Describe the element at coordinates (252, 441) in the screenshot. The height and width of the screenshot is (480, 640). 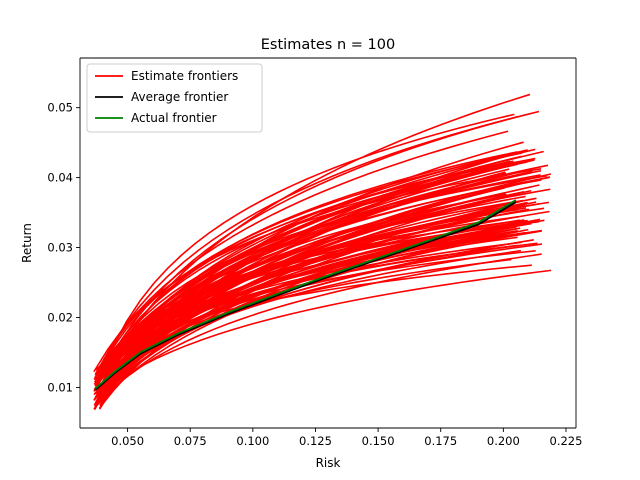
I see `x-tick-label: 0.100` at that location.